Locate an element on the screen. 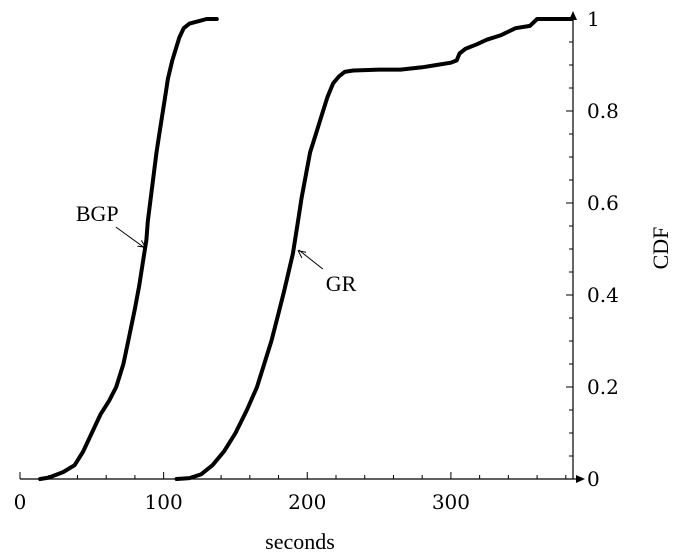 This screenshot has height=555, width=687. y-tick-label: 0.2 is located at coordinates (603, 387).